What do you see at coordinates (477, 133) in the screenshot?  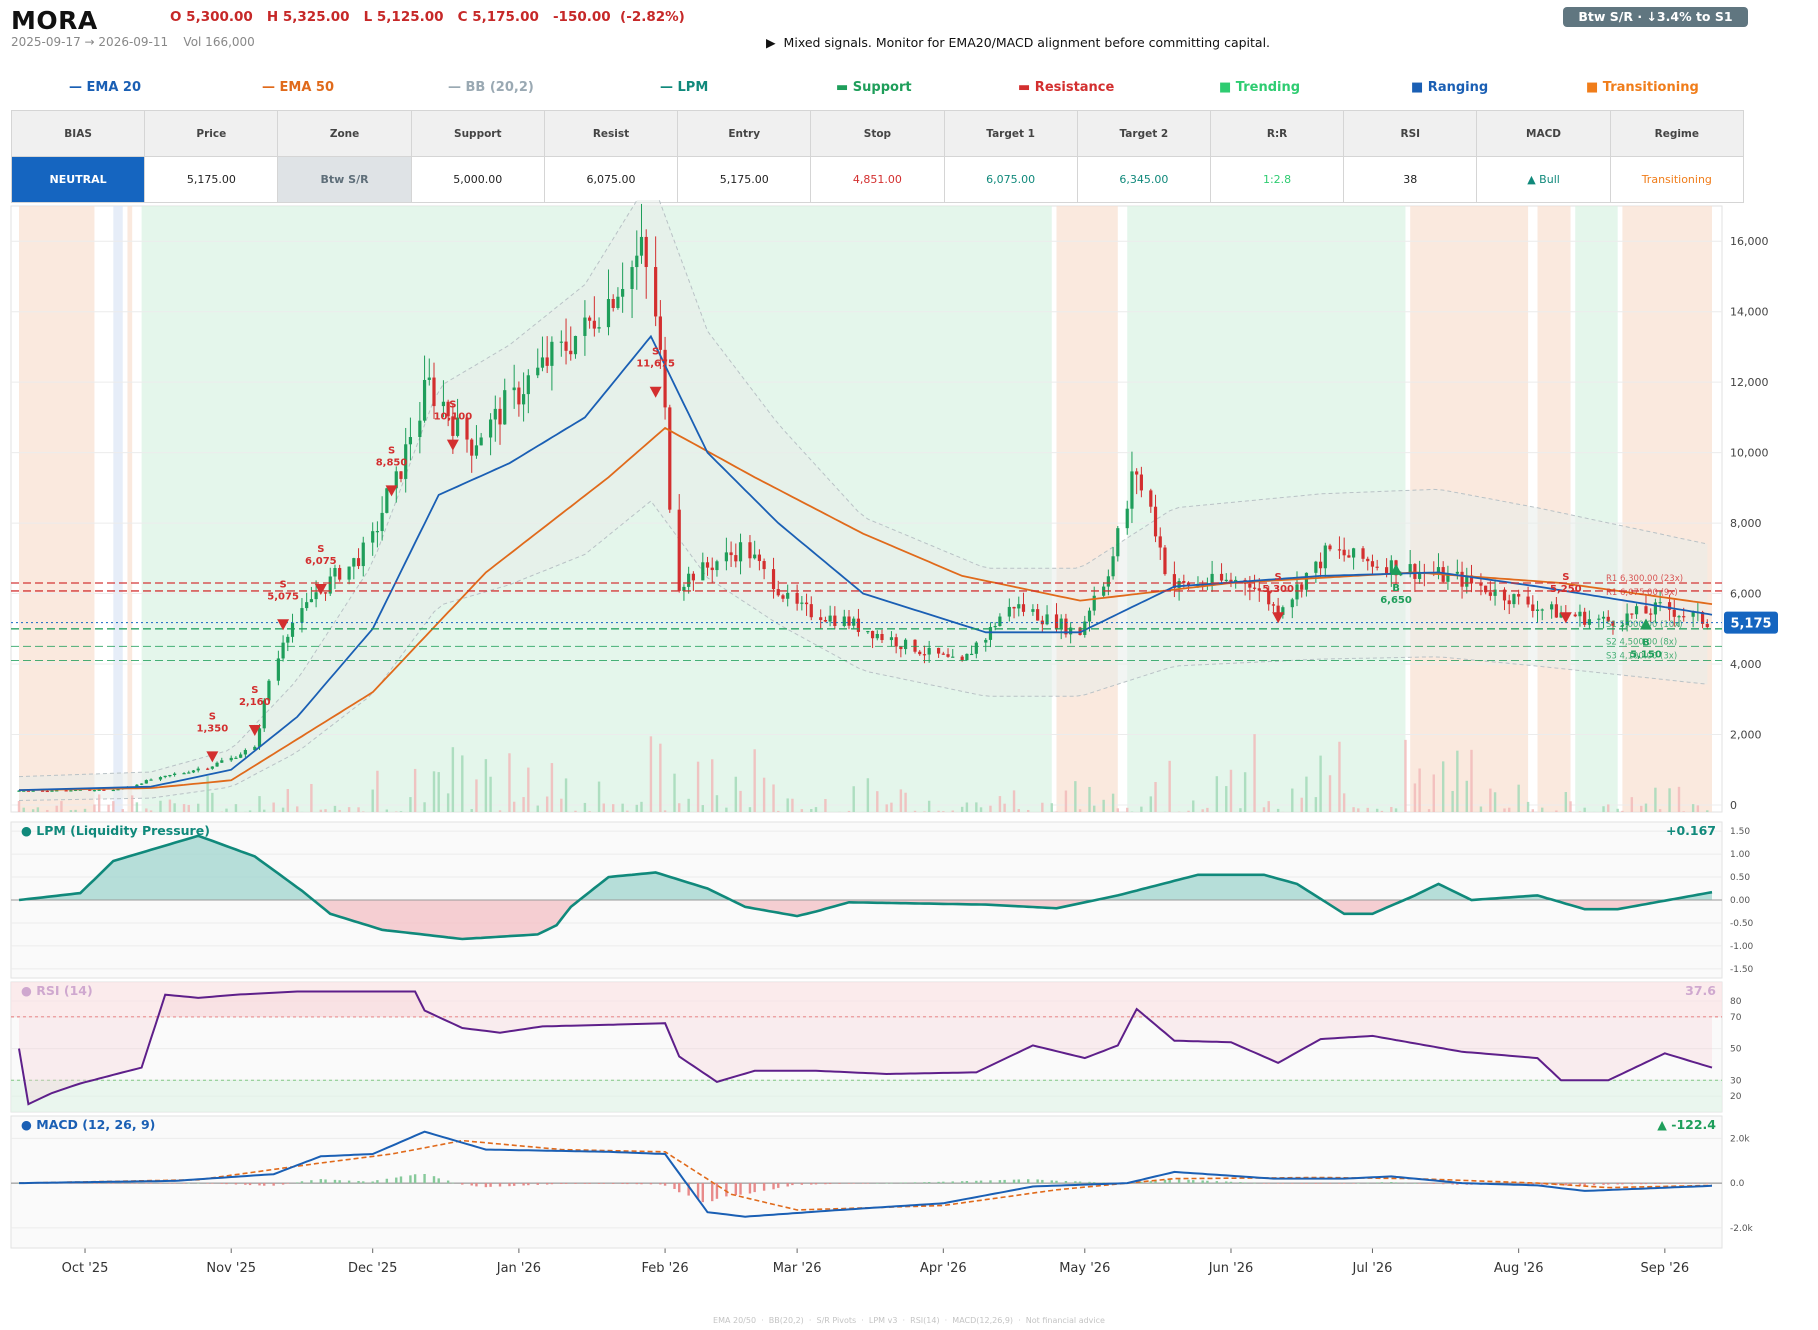 I see `header-support: Support` at bounding box center [477, 133].